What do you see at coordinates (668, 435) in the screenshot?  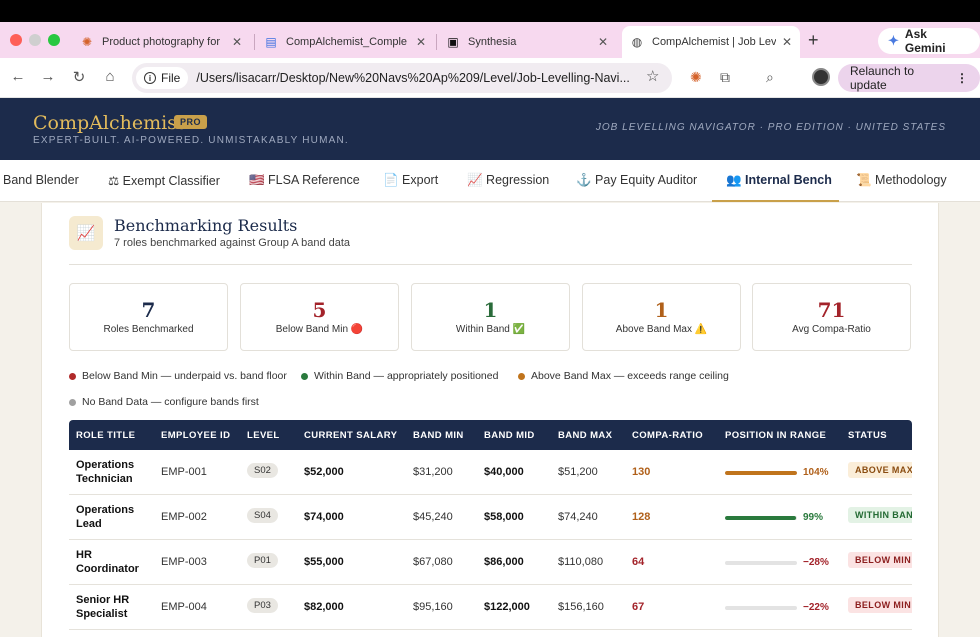 I see `column-header: COMPA-RATIO` at bounding box center [668, 435].